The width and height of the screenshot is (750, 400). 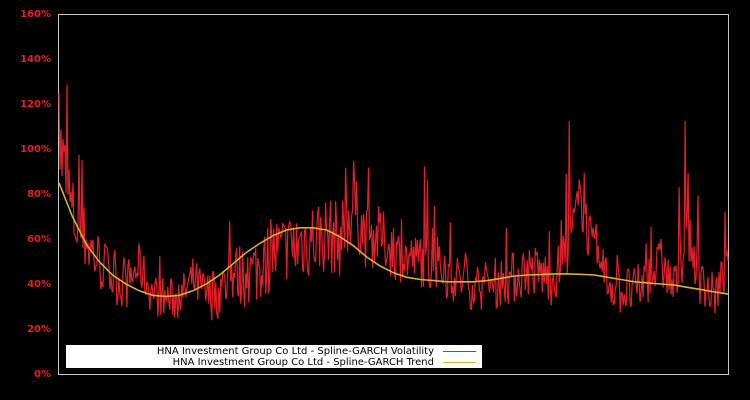 I want to click on y-tick-160: 160%, so click(x=35, y=14).